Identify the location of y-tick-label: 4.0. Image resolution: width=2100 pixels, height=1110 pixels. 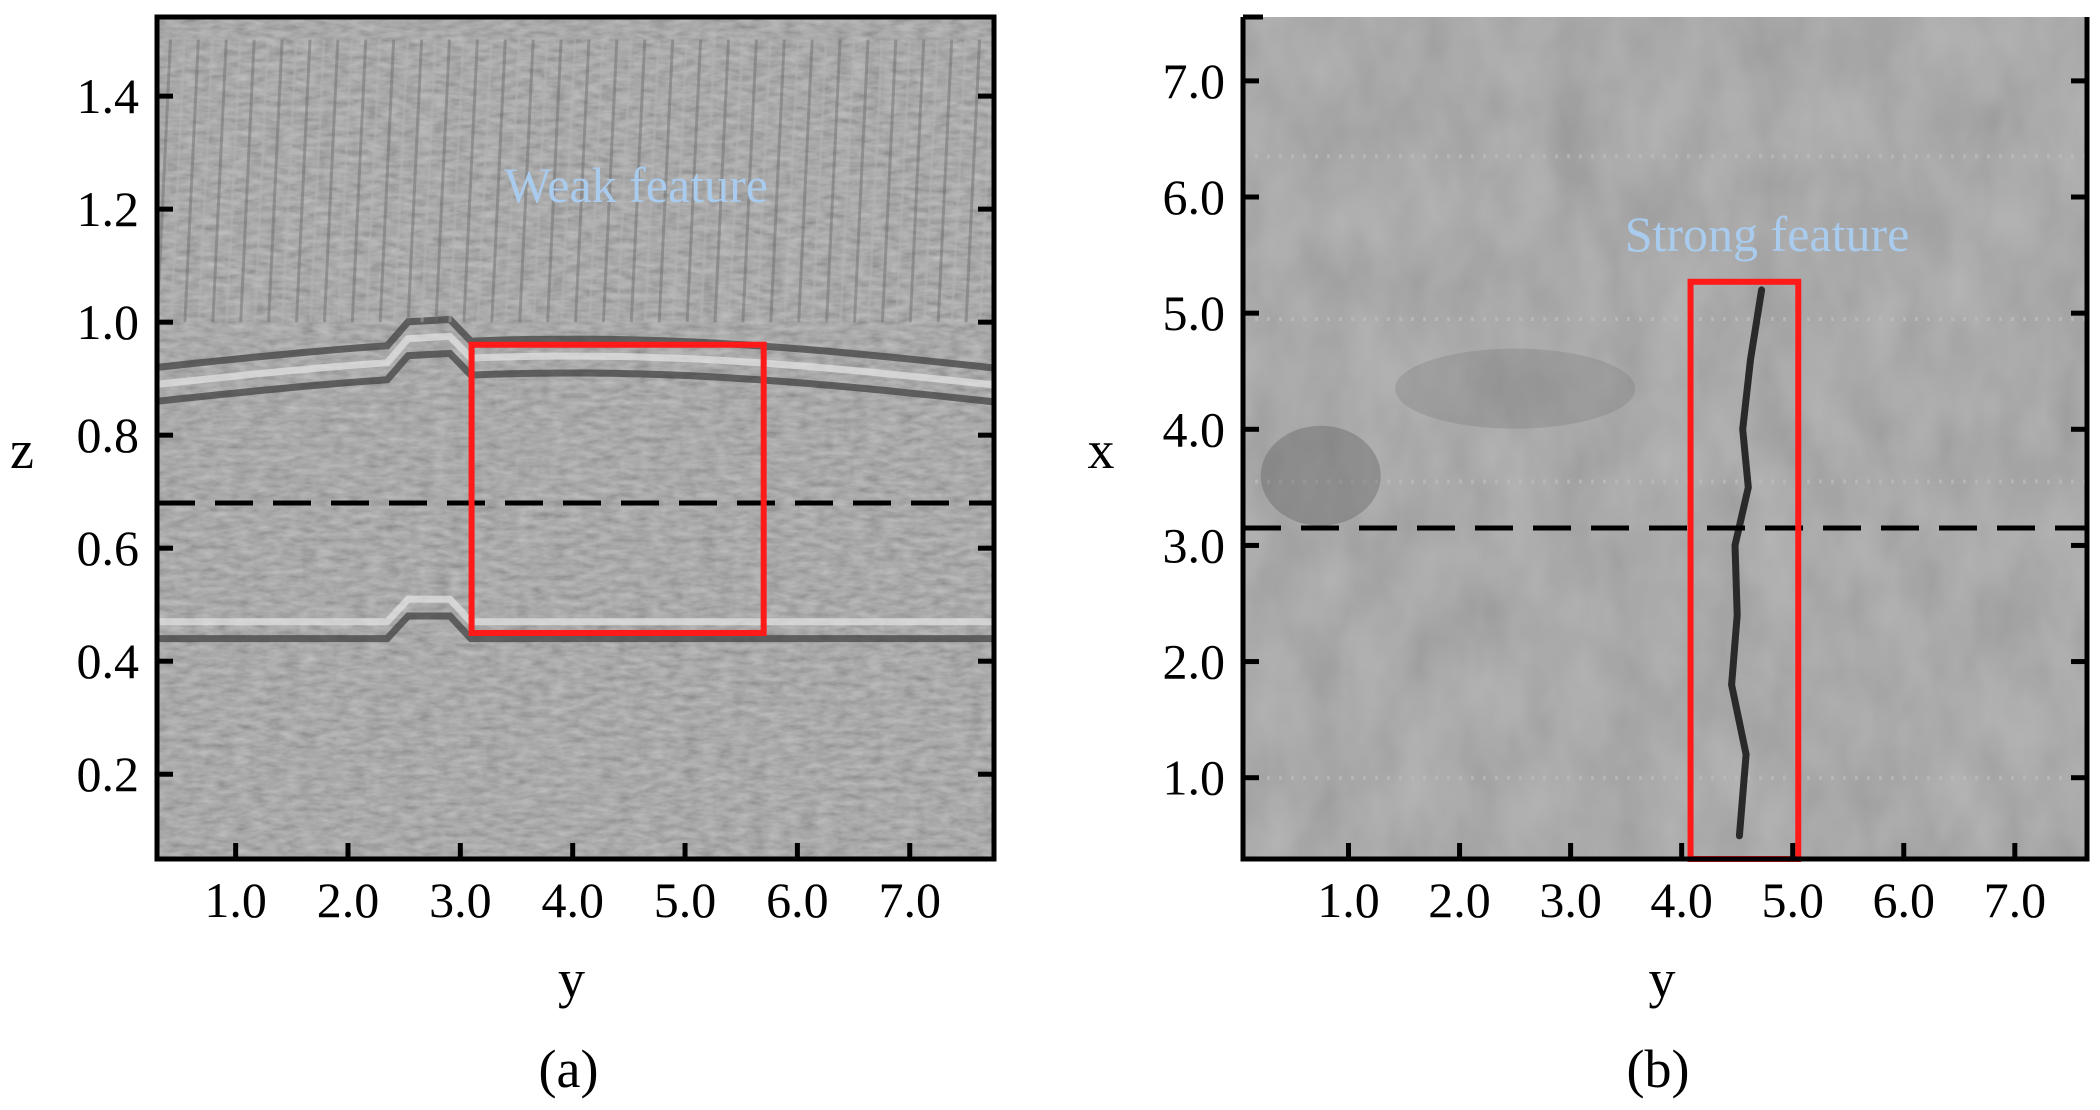
(1194, 429).